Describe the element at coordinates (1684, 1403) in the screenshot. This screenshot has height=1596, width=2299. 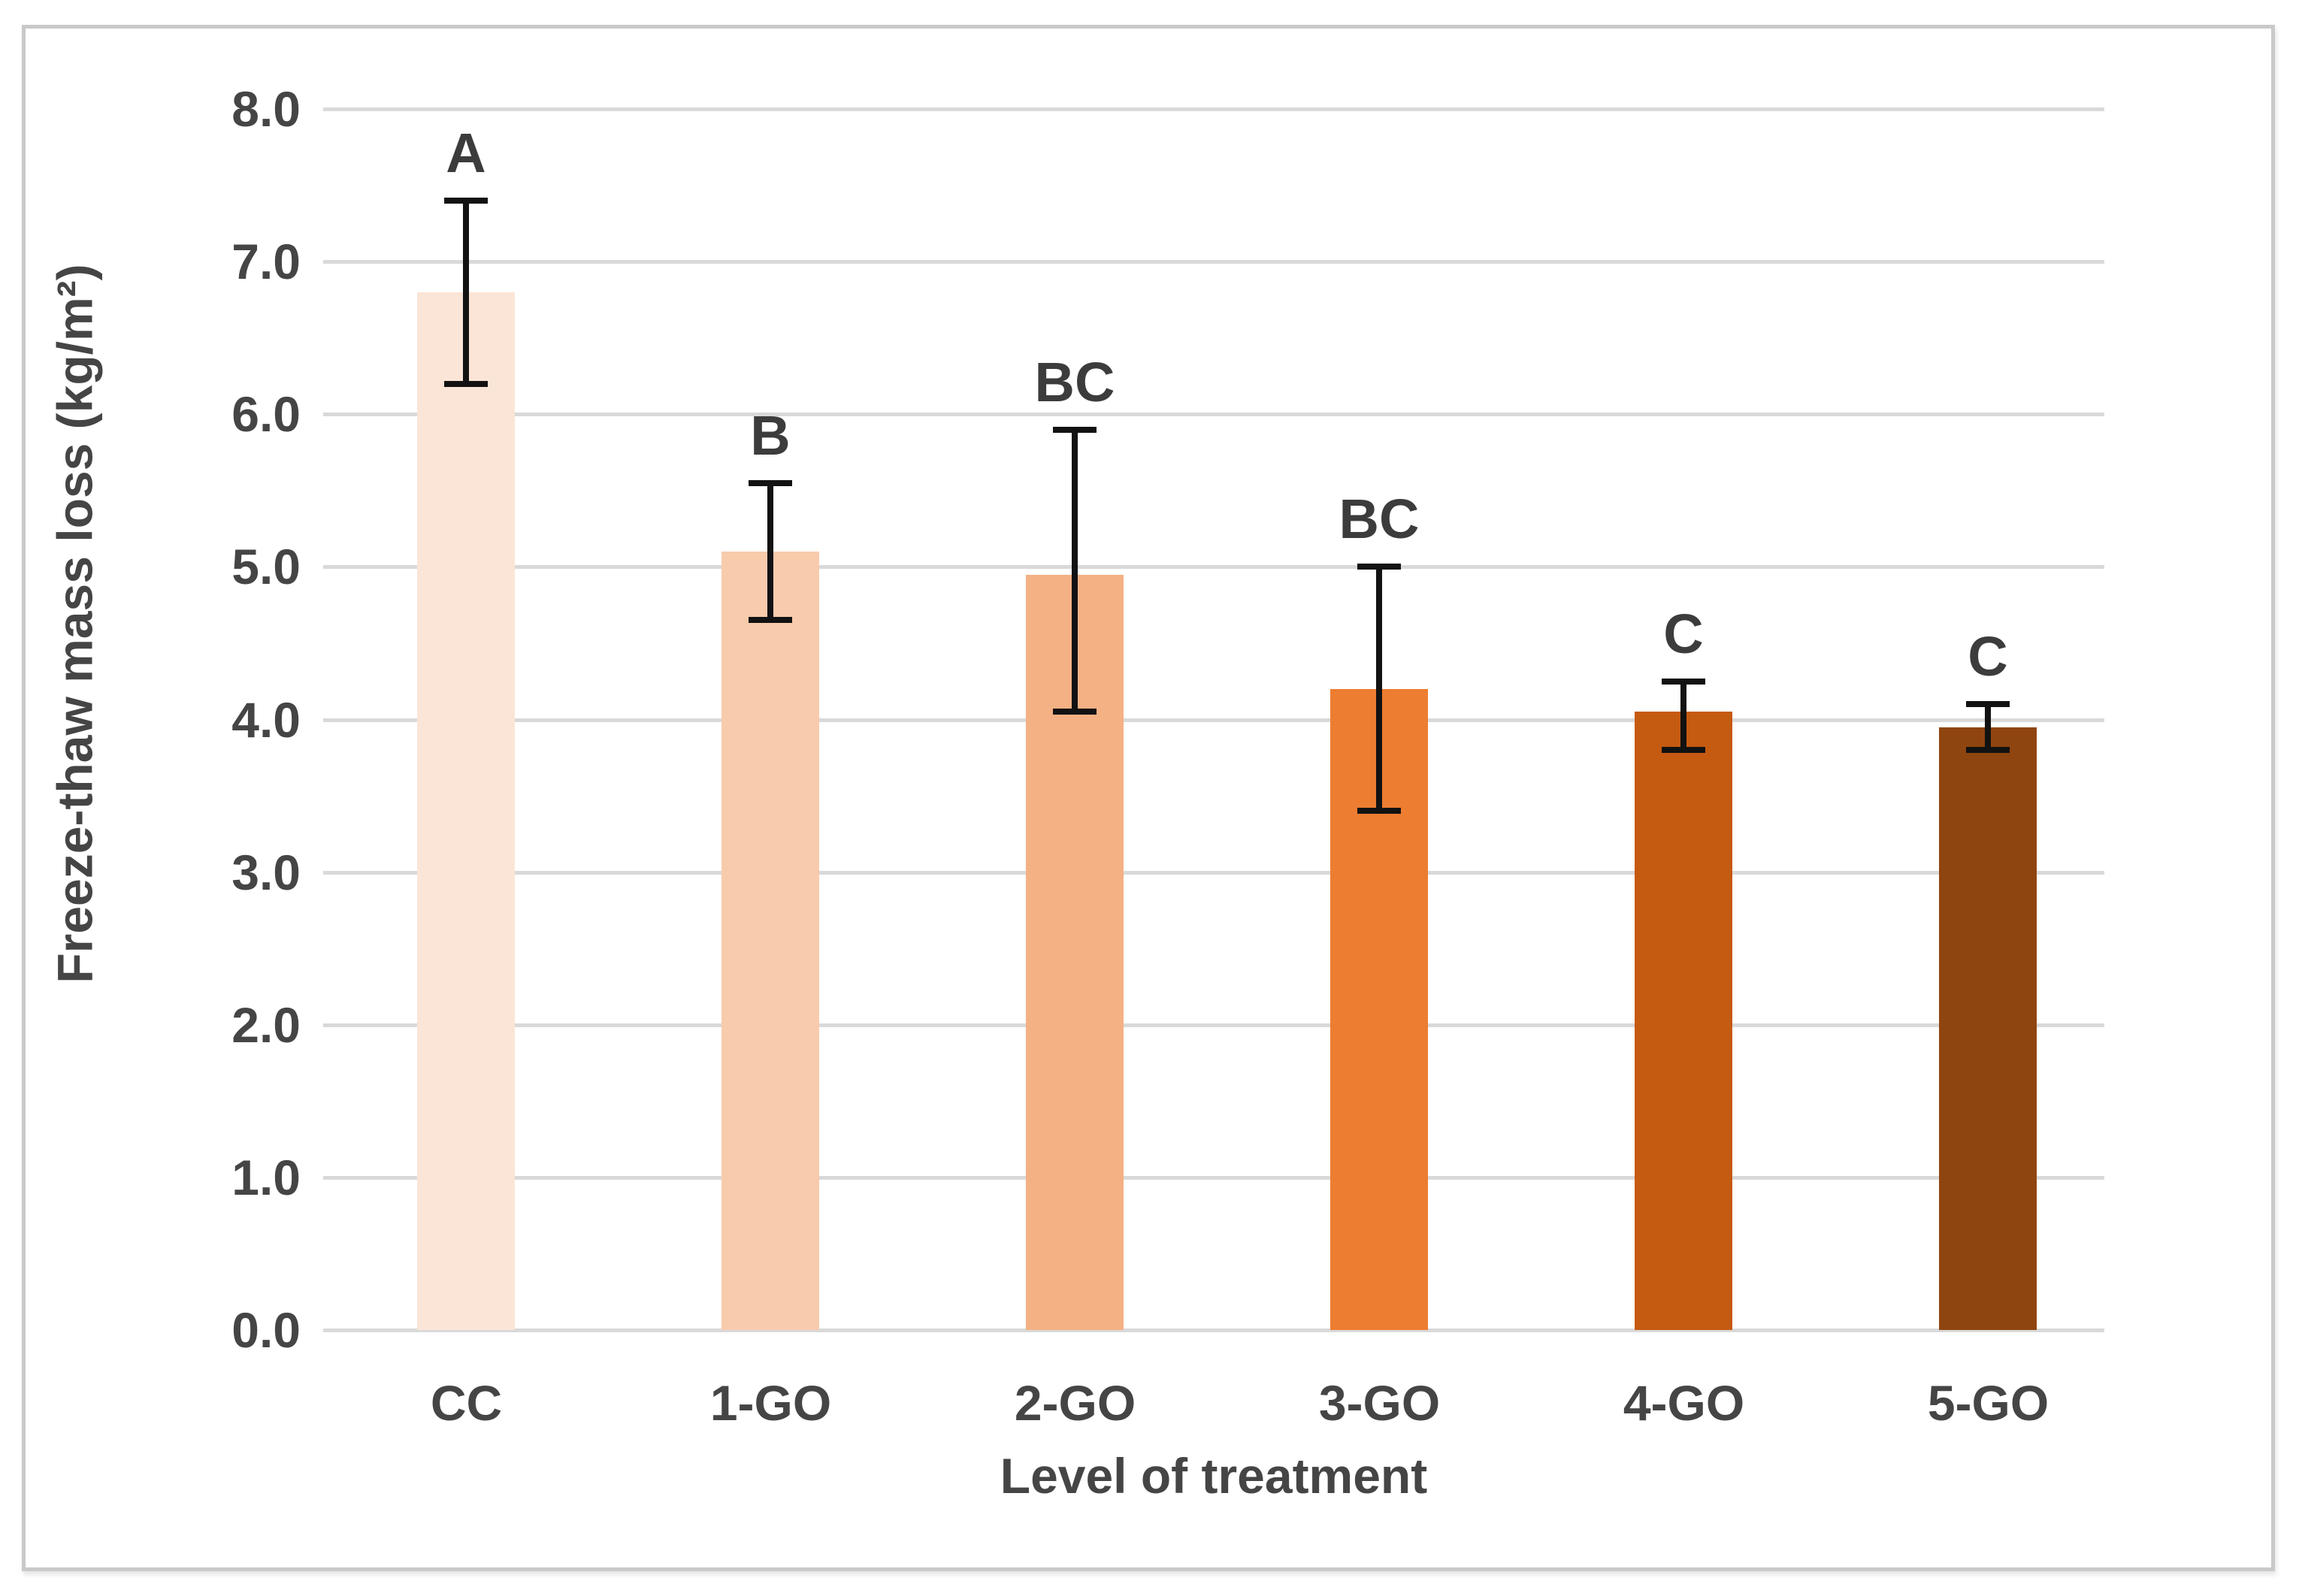
I see `x-tick-label: 4-GO` at that location.